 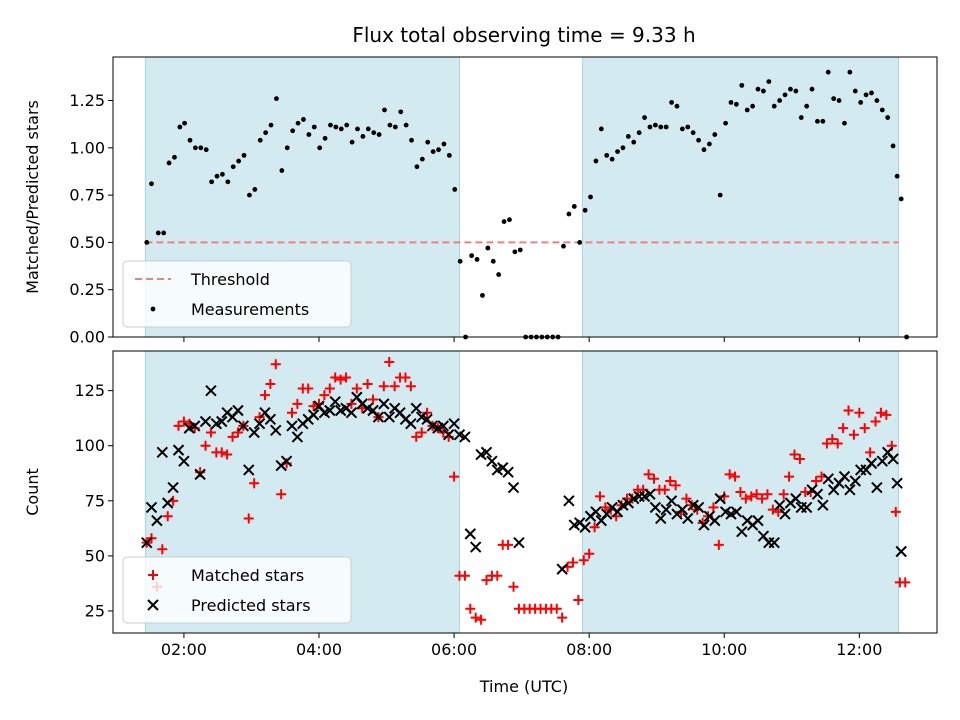 I want to click on legend-label: Threshold, so click(x=230, y=279).